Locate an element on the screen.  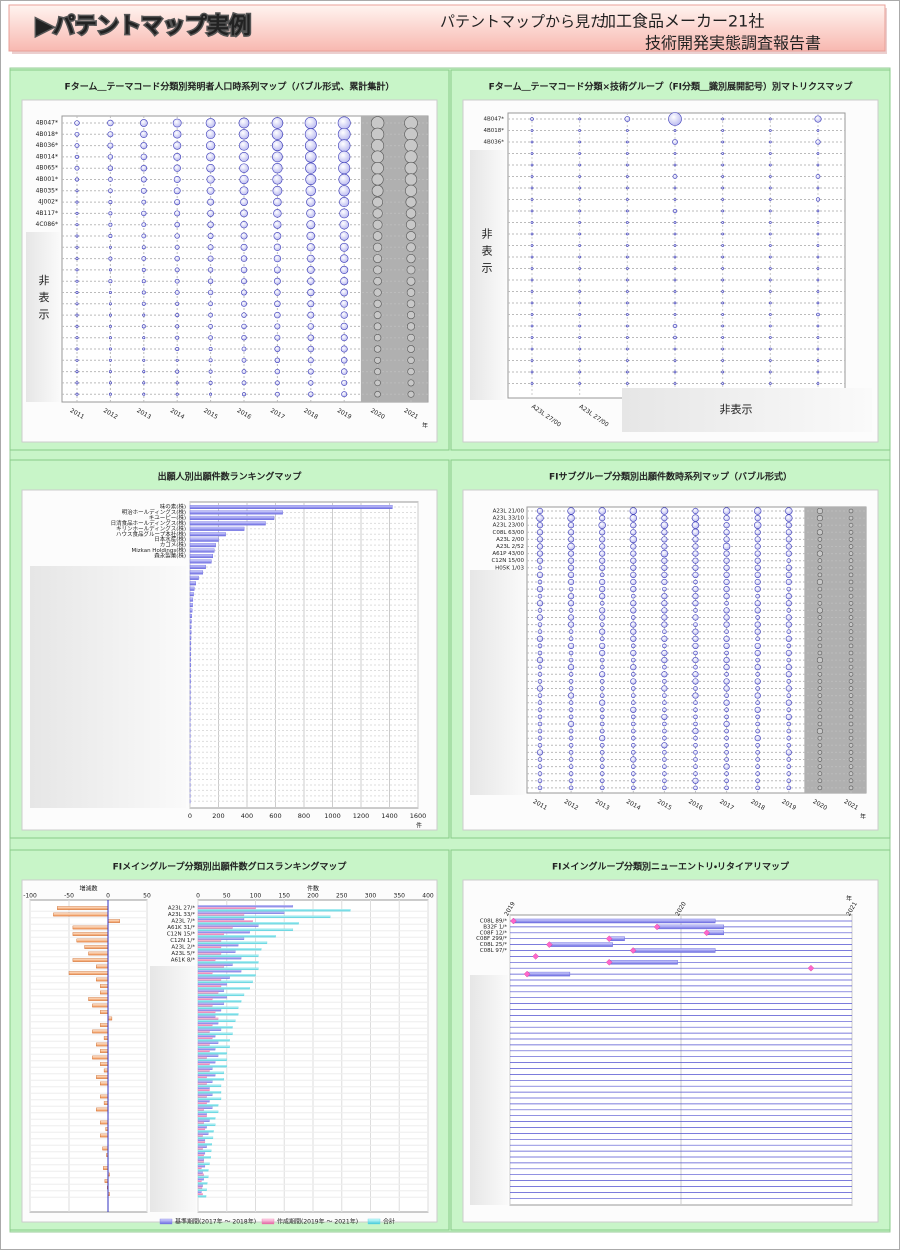
row-label: A61K 8/* is located at coordinates (183, 961).